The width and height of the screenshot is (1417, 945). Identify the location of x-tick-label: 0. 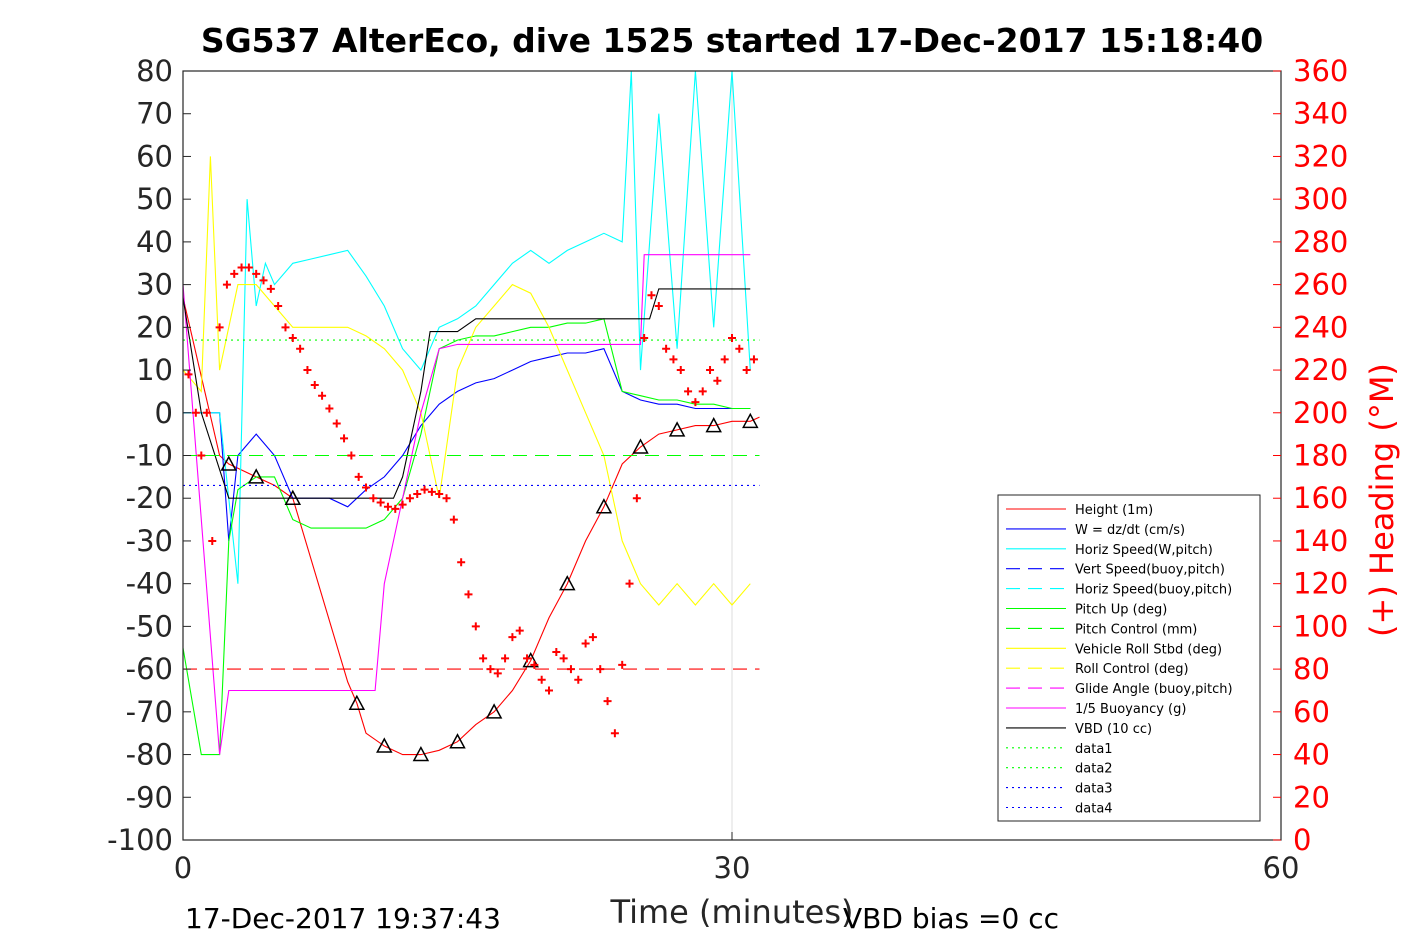
(183, 868).